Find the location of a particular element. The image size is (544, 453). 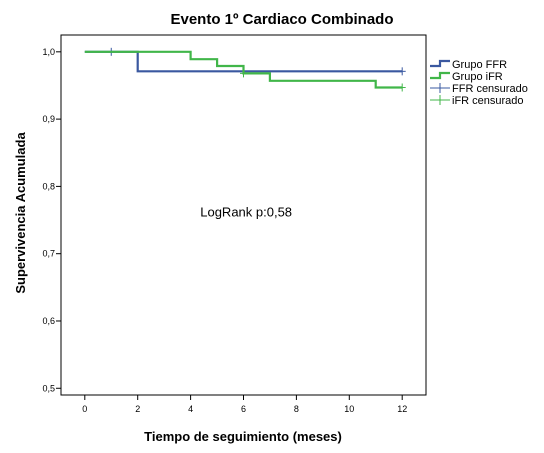

legend-series-1: Grupo iFR is located at coordinates (466, 77).